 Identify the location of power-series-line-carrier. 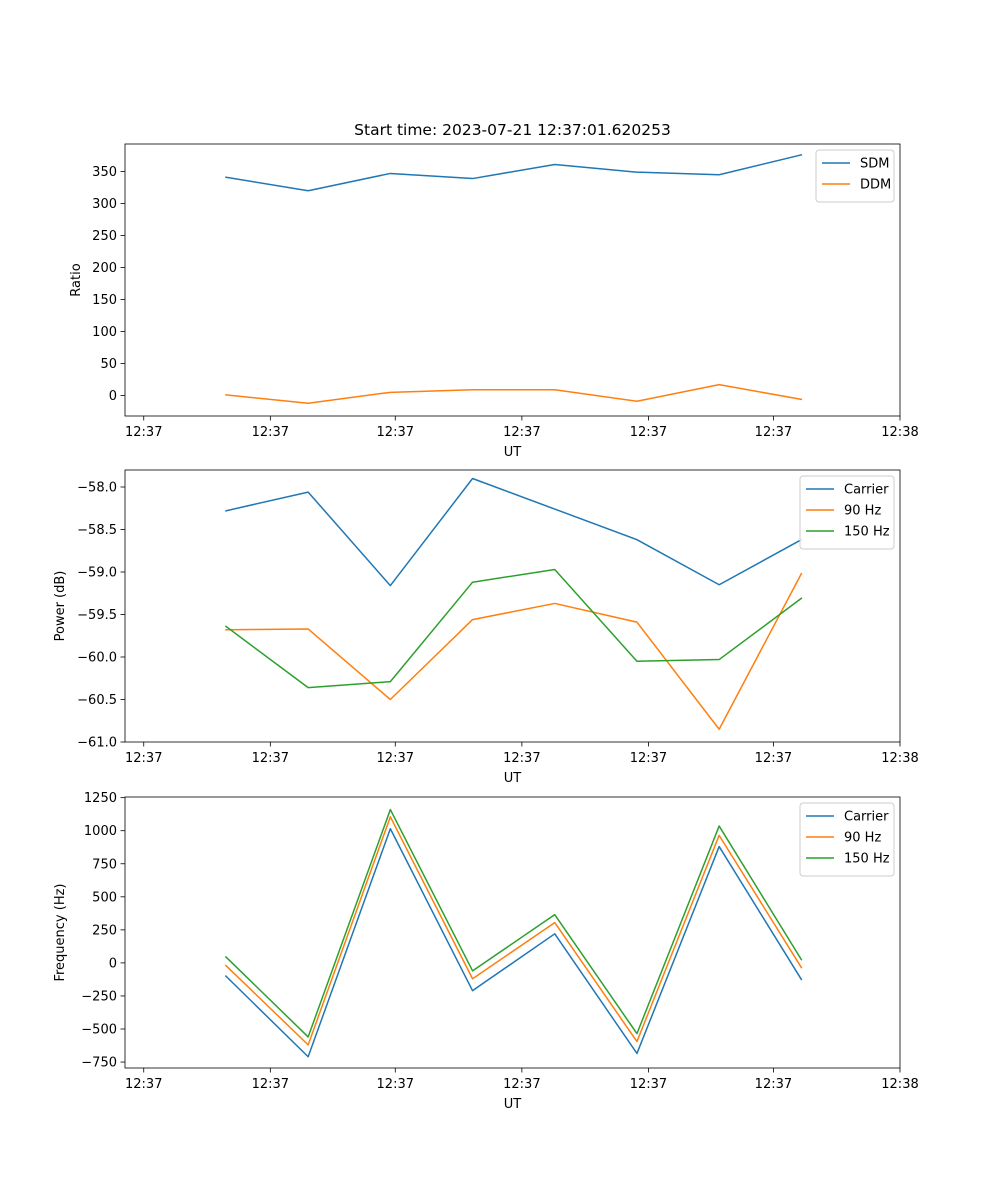
(514, 532).